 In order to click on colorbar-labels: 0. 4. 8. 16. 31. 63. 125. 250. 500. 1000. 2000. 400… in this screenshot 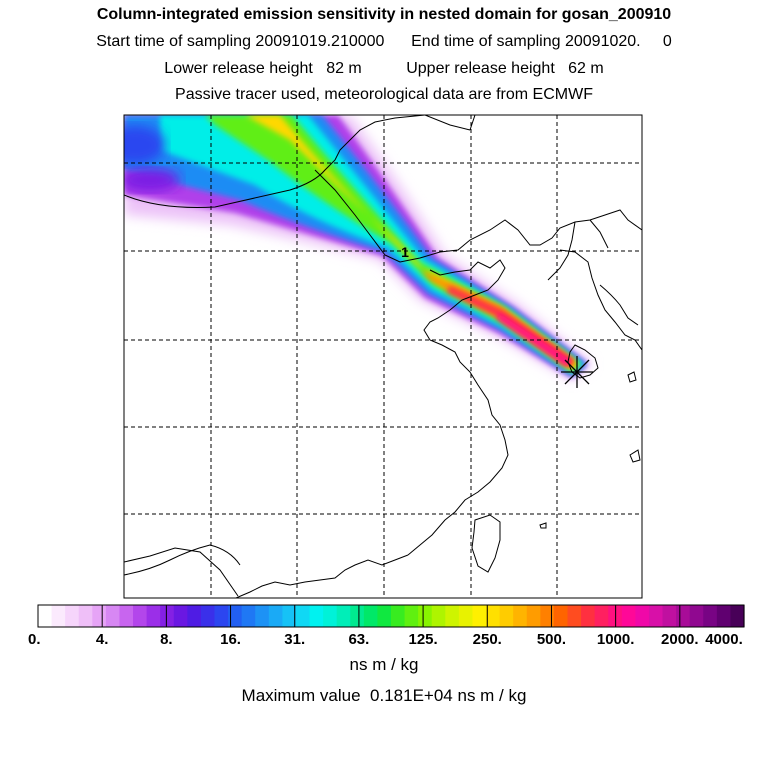, I will do `click(385, 639)`.